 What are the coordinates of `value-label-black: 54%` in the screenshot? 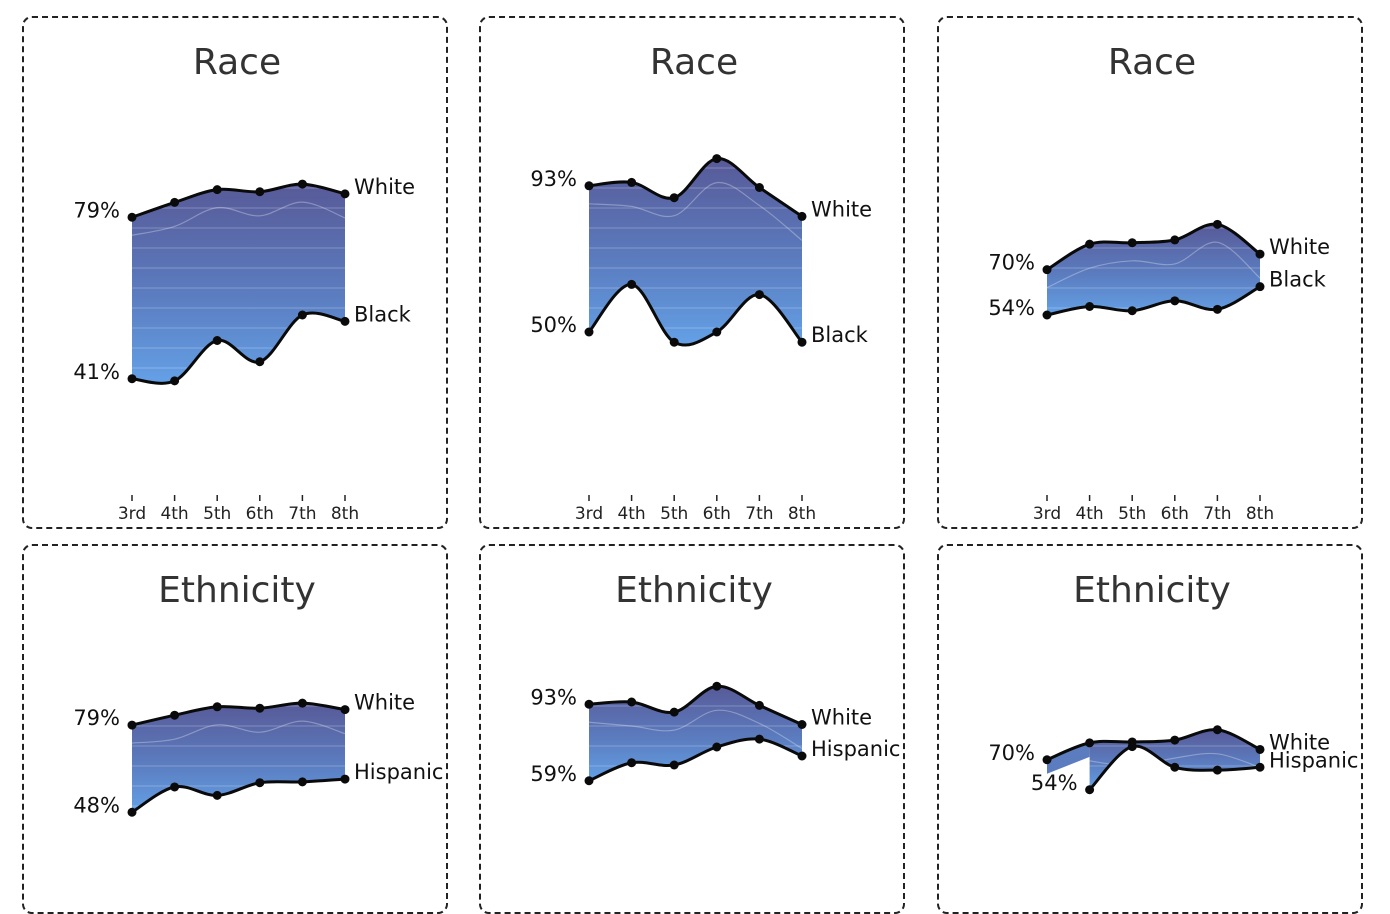 It's located at (1011, 308).